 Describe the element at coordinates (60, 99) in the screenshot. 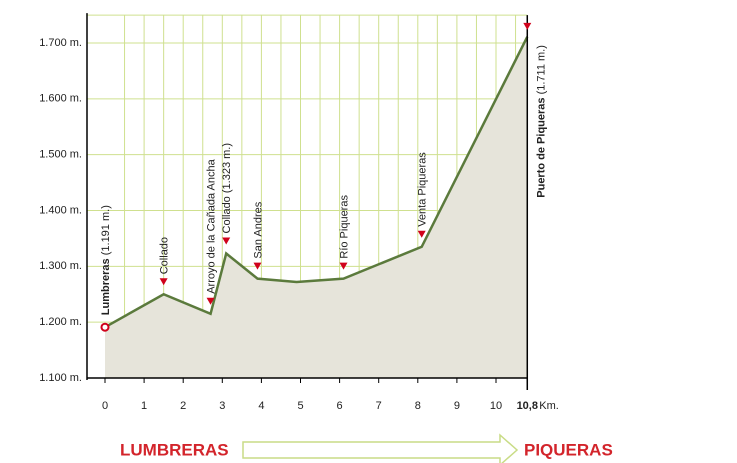

I see `y-tick-label: 1.600 m.` at that location.